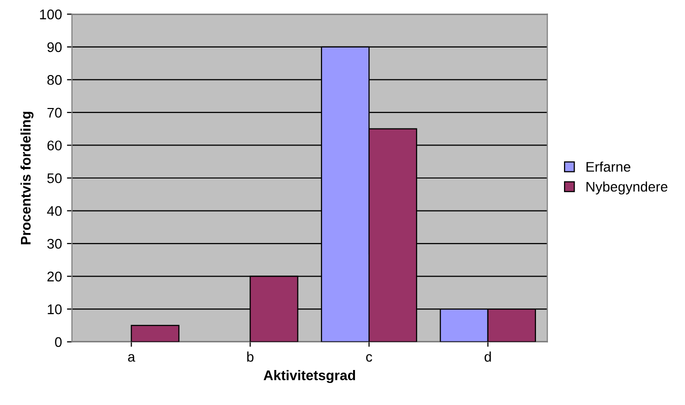 The width and height of the screenshot is (685, 405). What do you see at coordinates (27, 178) in the screenshot?
I see `y-axis-title: Procentvis fordeling` at bounding box center [27, 178].